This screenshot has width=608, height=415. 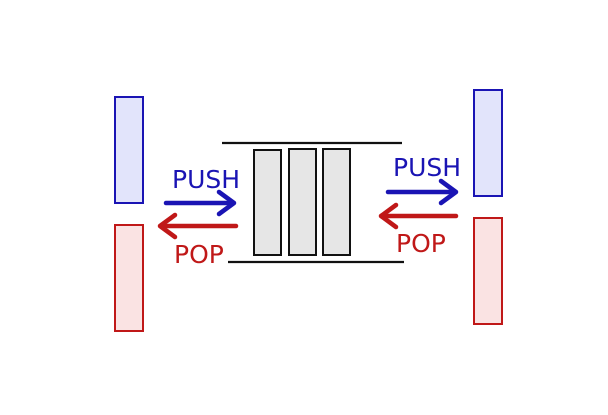 I want to click on pop-label-right: POP, so click(x=421, y=243).